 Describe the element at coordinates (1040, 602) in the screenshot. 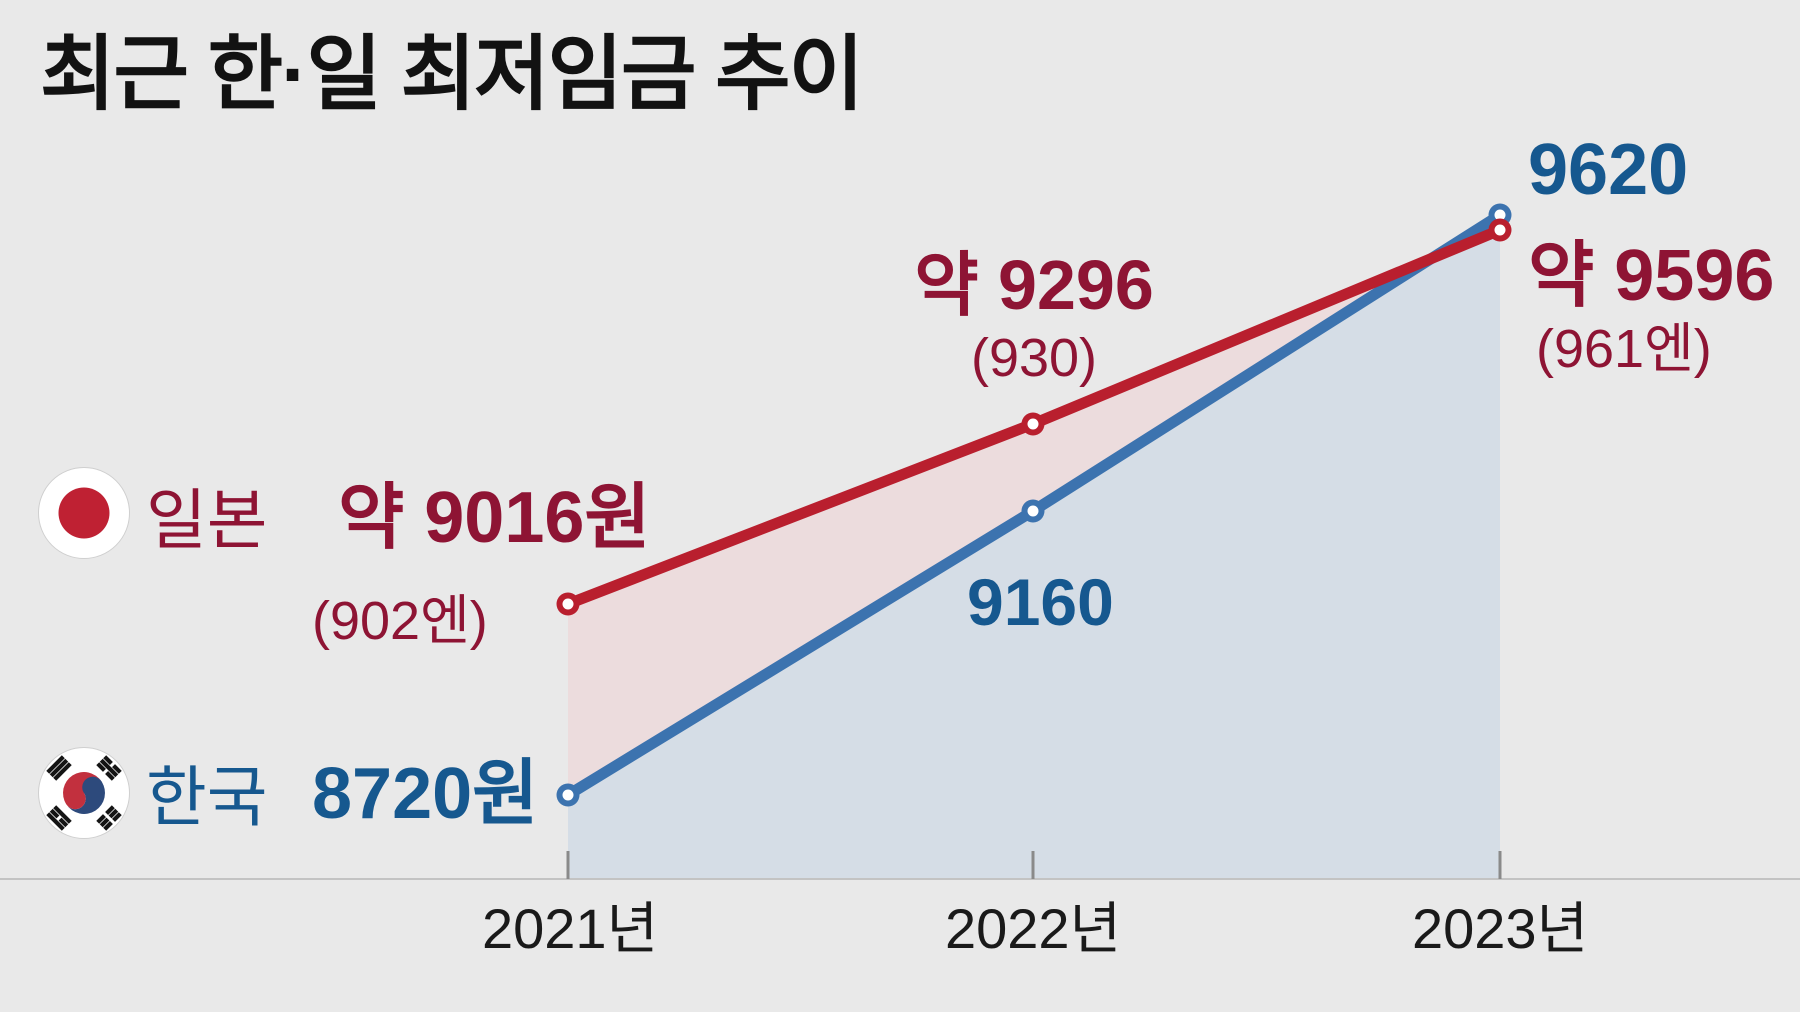

I see `korea-2022-value-label: 9160` at that location.